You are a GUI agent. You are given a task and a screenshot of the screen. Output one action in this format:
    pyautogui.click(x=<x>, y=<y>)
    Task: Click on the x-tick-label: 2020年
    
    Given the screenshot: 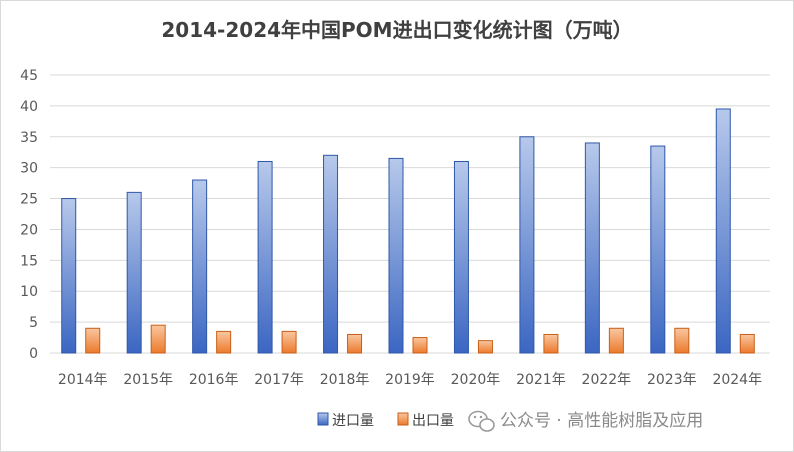 What is the action you would take?
    pyautogui.click(x=476, y=380)
    